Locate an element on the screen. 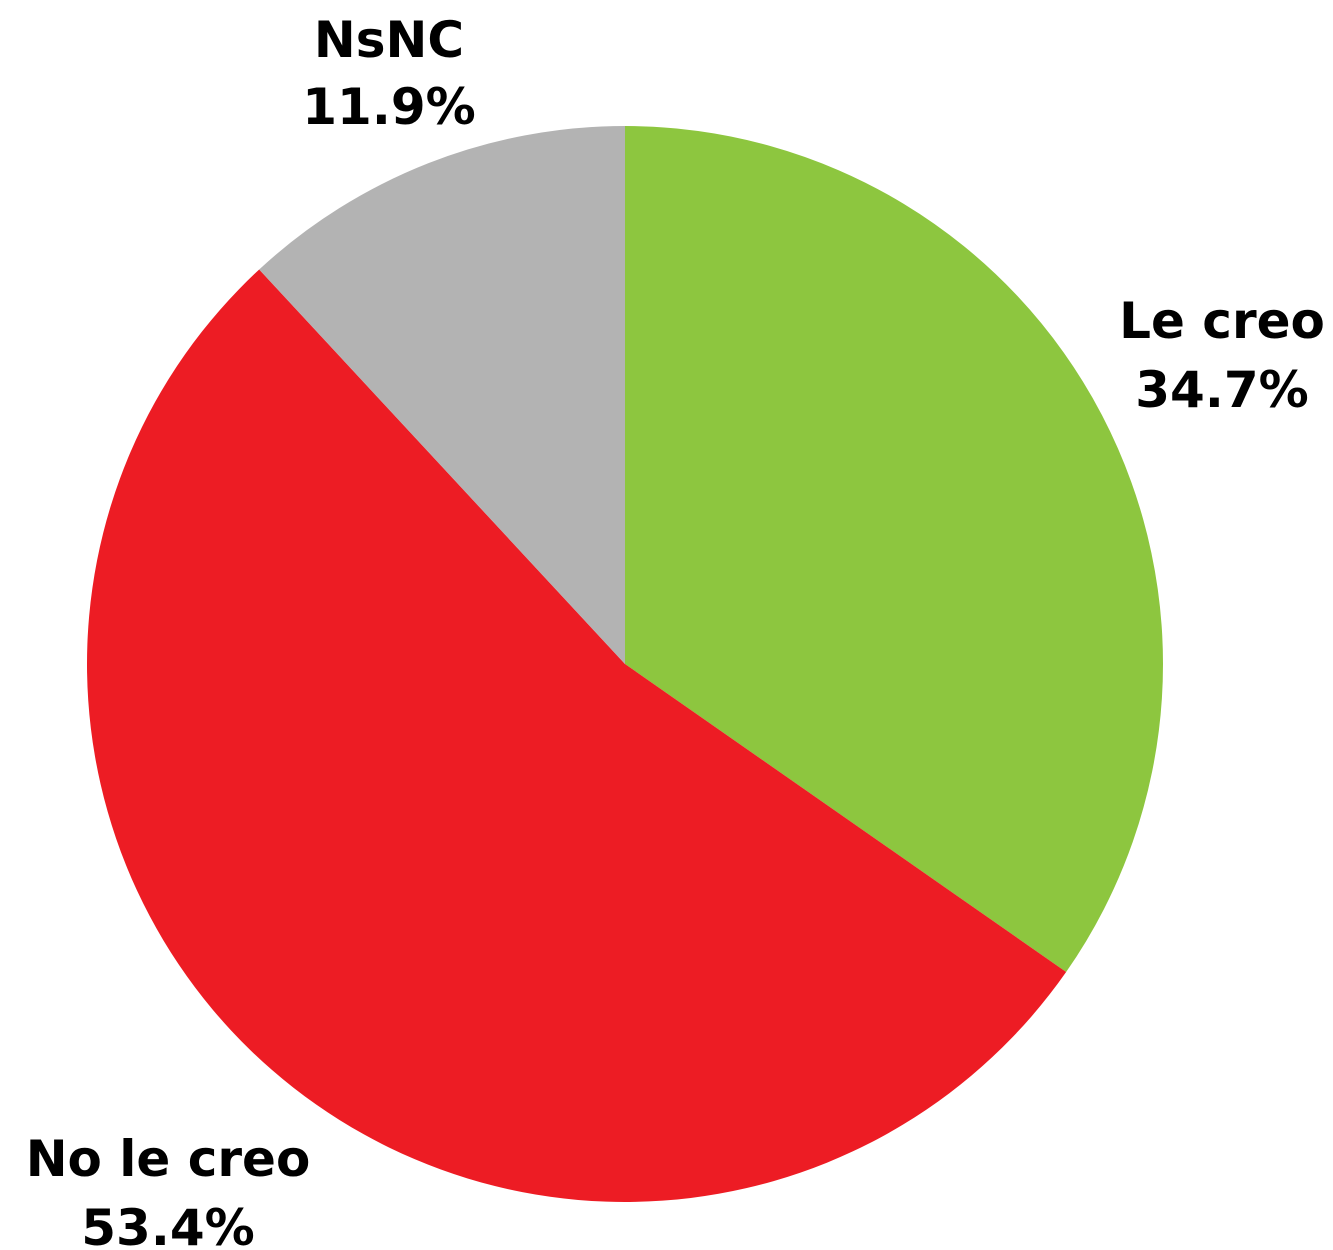  slice-value-le-creo: 34.7% is located at coordinates (1221, 390).